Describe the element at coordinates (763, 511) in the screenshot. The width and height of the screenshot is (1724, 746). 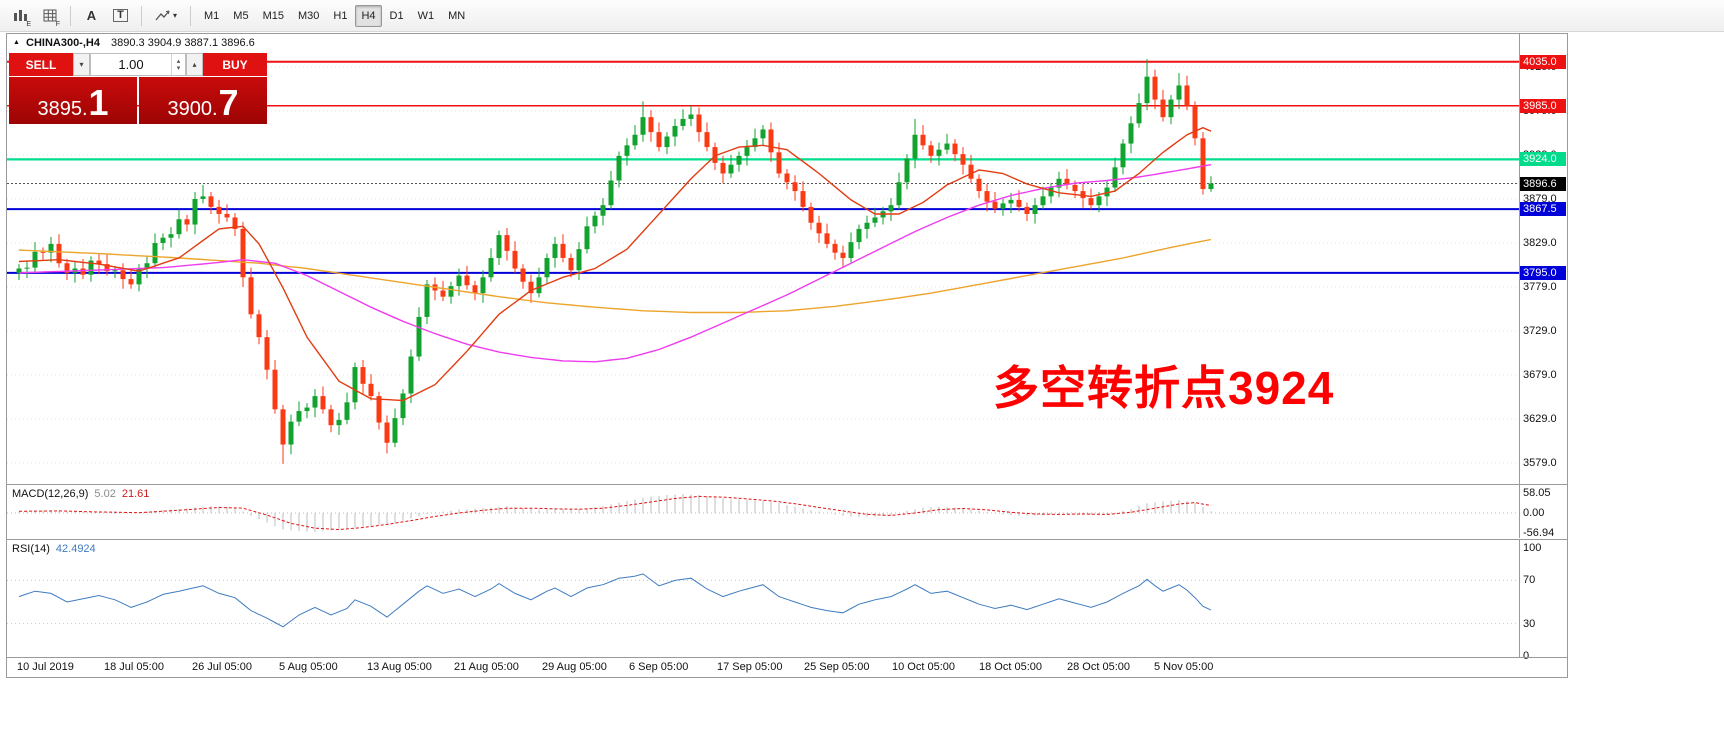
I see `macd-canvas` at that location.